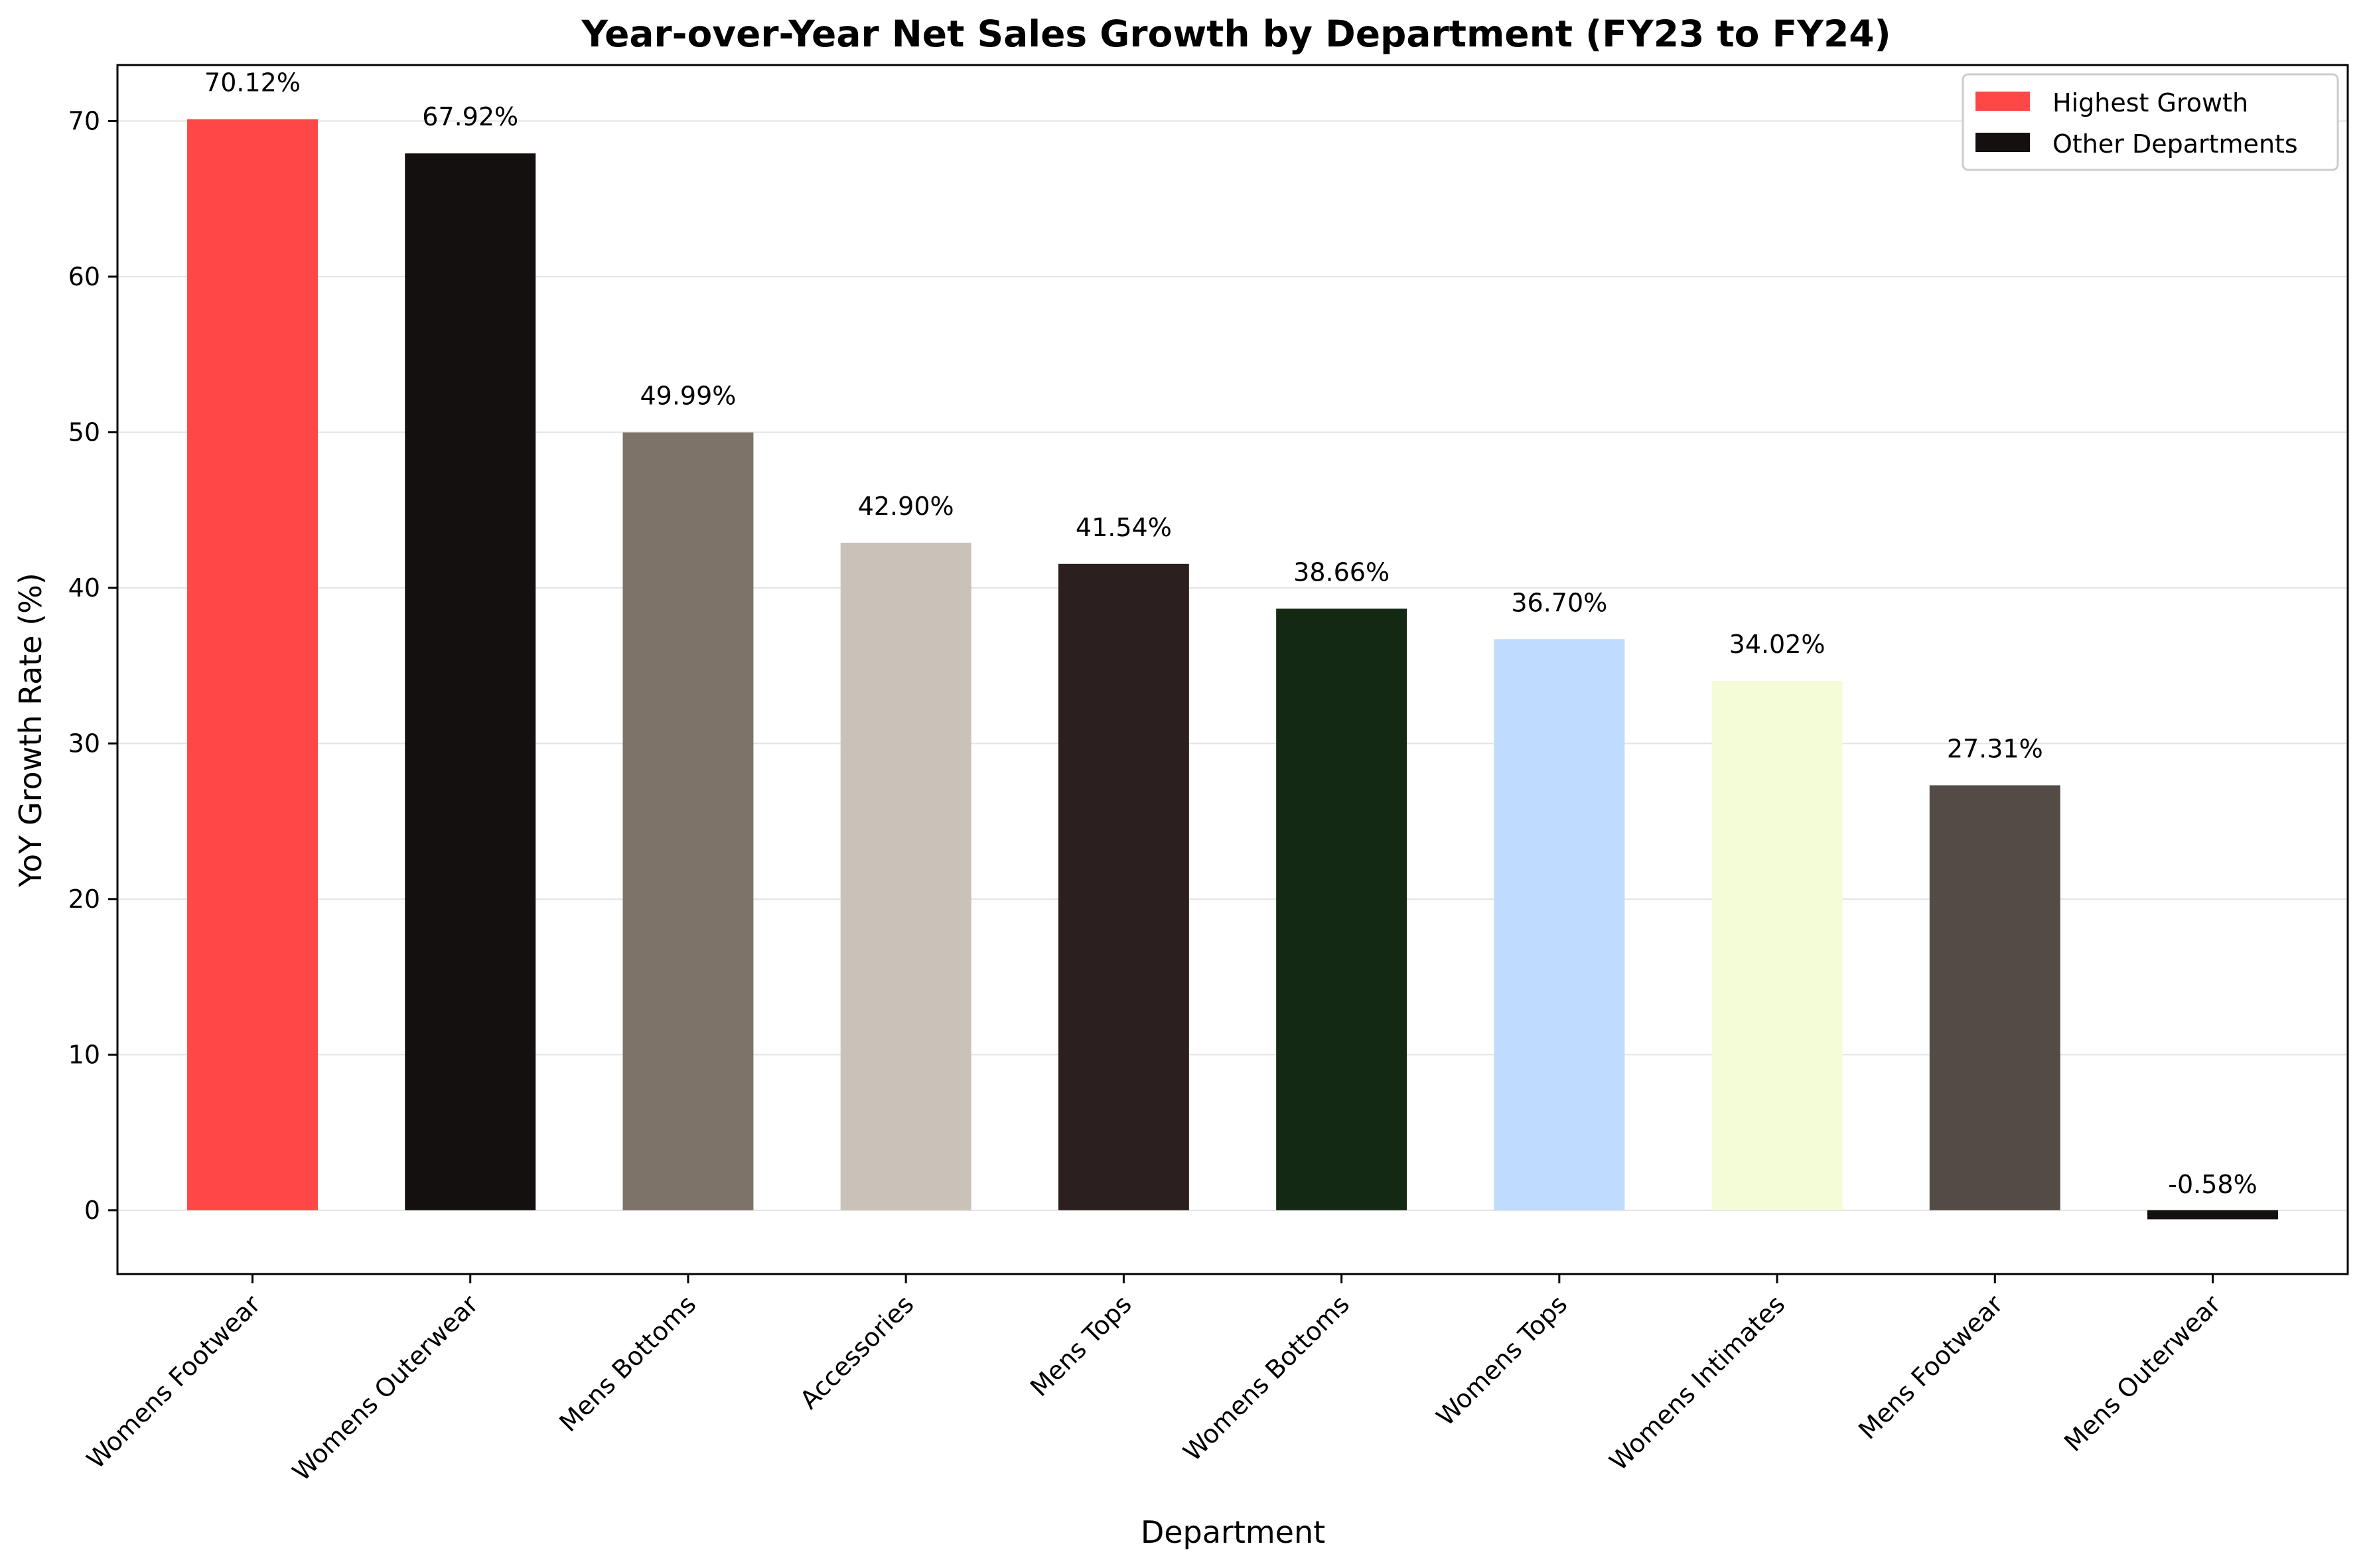  I want to click on legend-swatch-highest-growth, so click(2002, 101).